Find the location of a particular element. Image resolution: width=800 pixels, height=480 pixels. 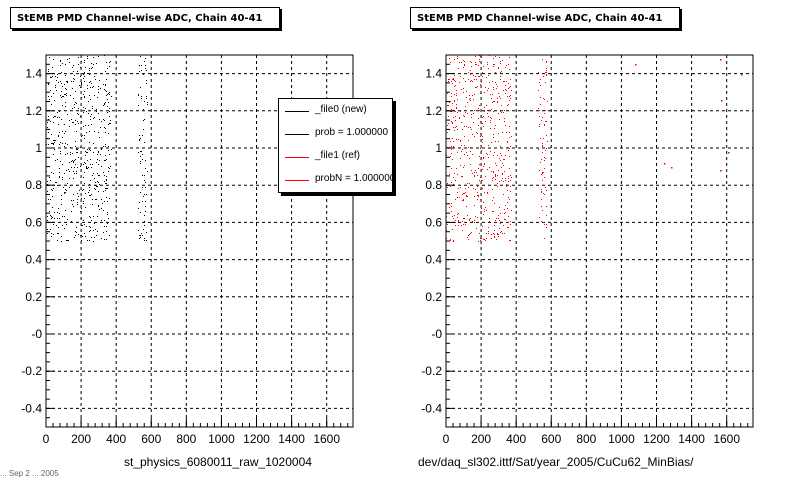

y-tick-label-right-3: 0.2 is located at coordinates (433, 297).